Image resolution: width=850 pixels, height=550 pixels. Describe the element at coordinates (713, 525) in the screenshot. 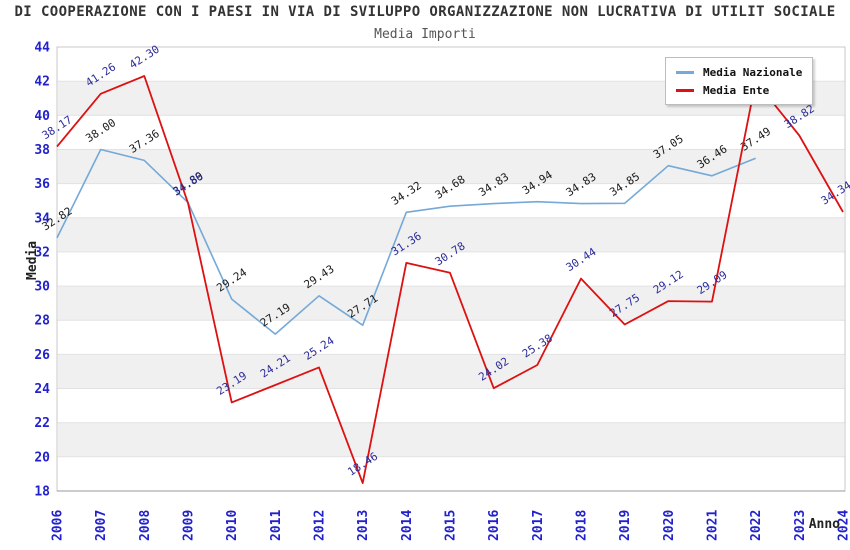

I see `x-tick-label: 2021` at that location.